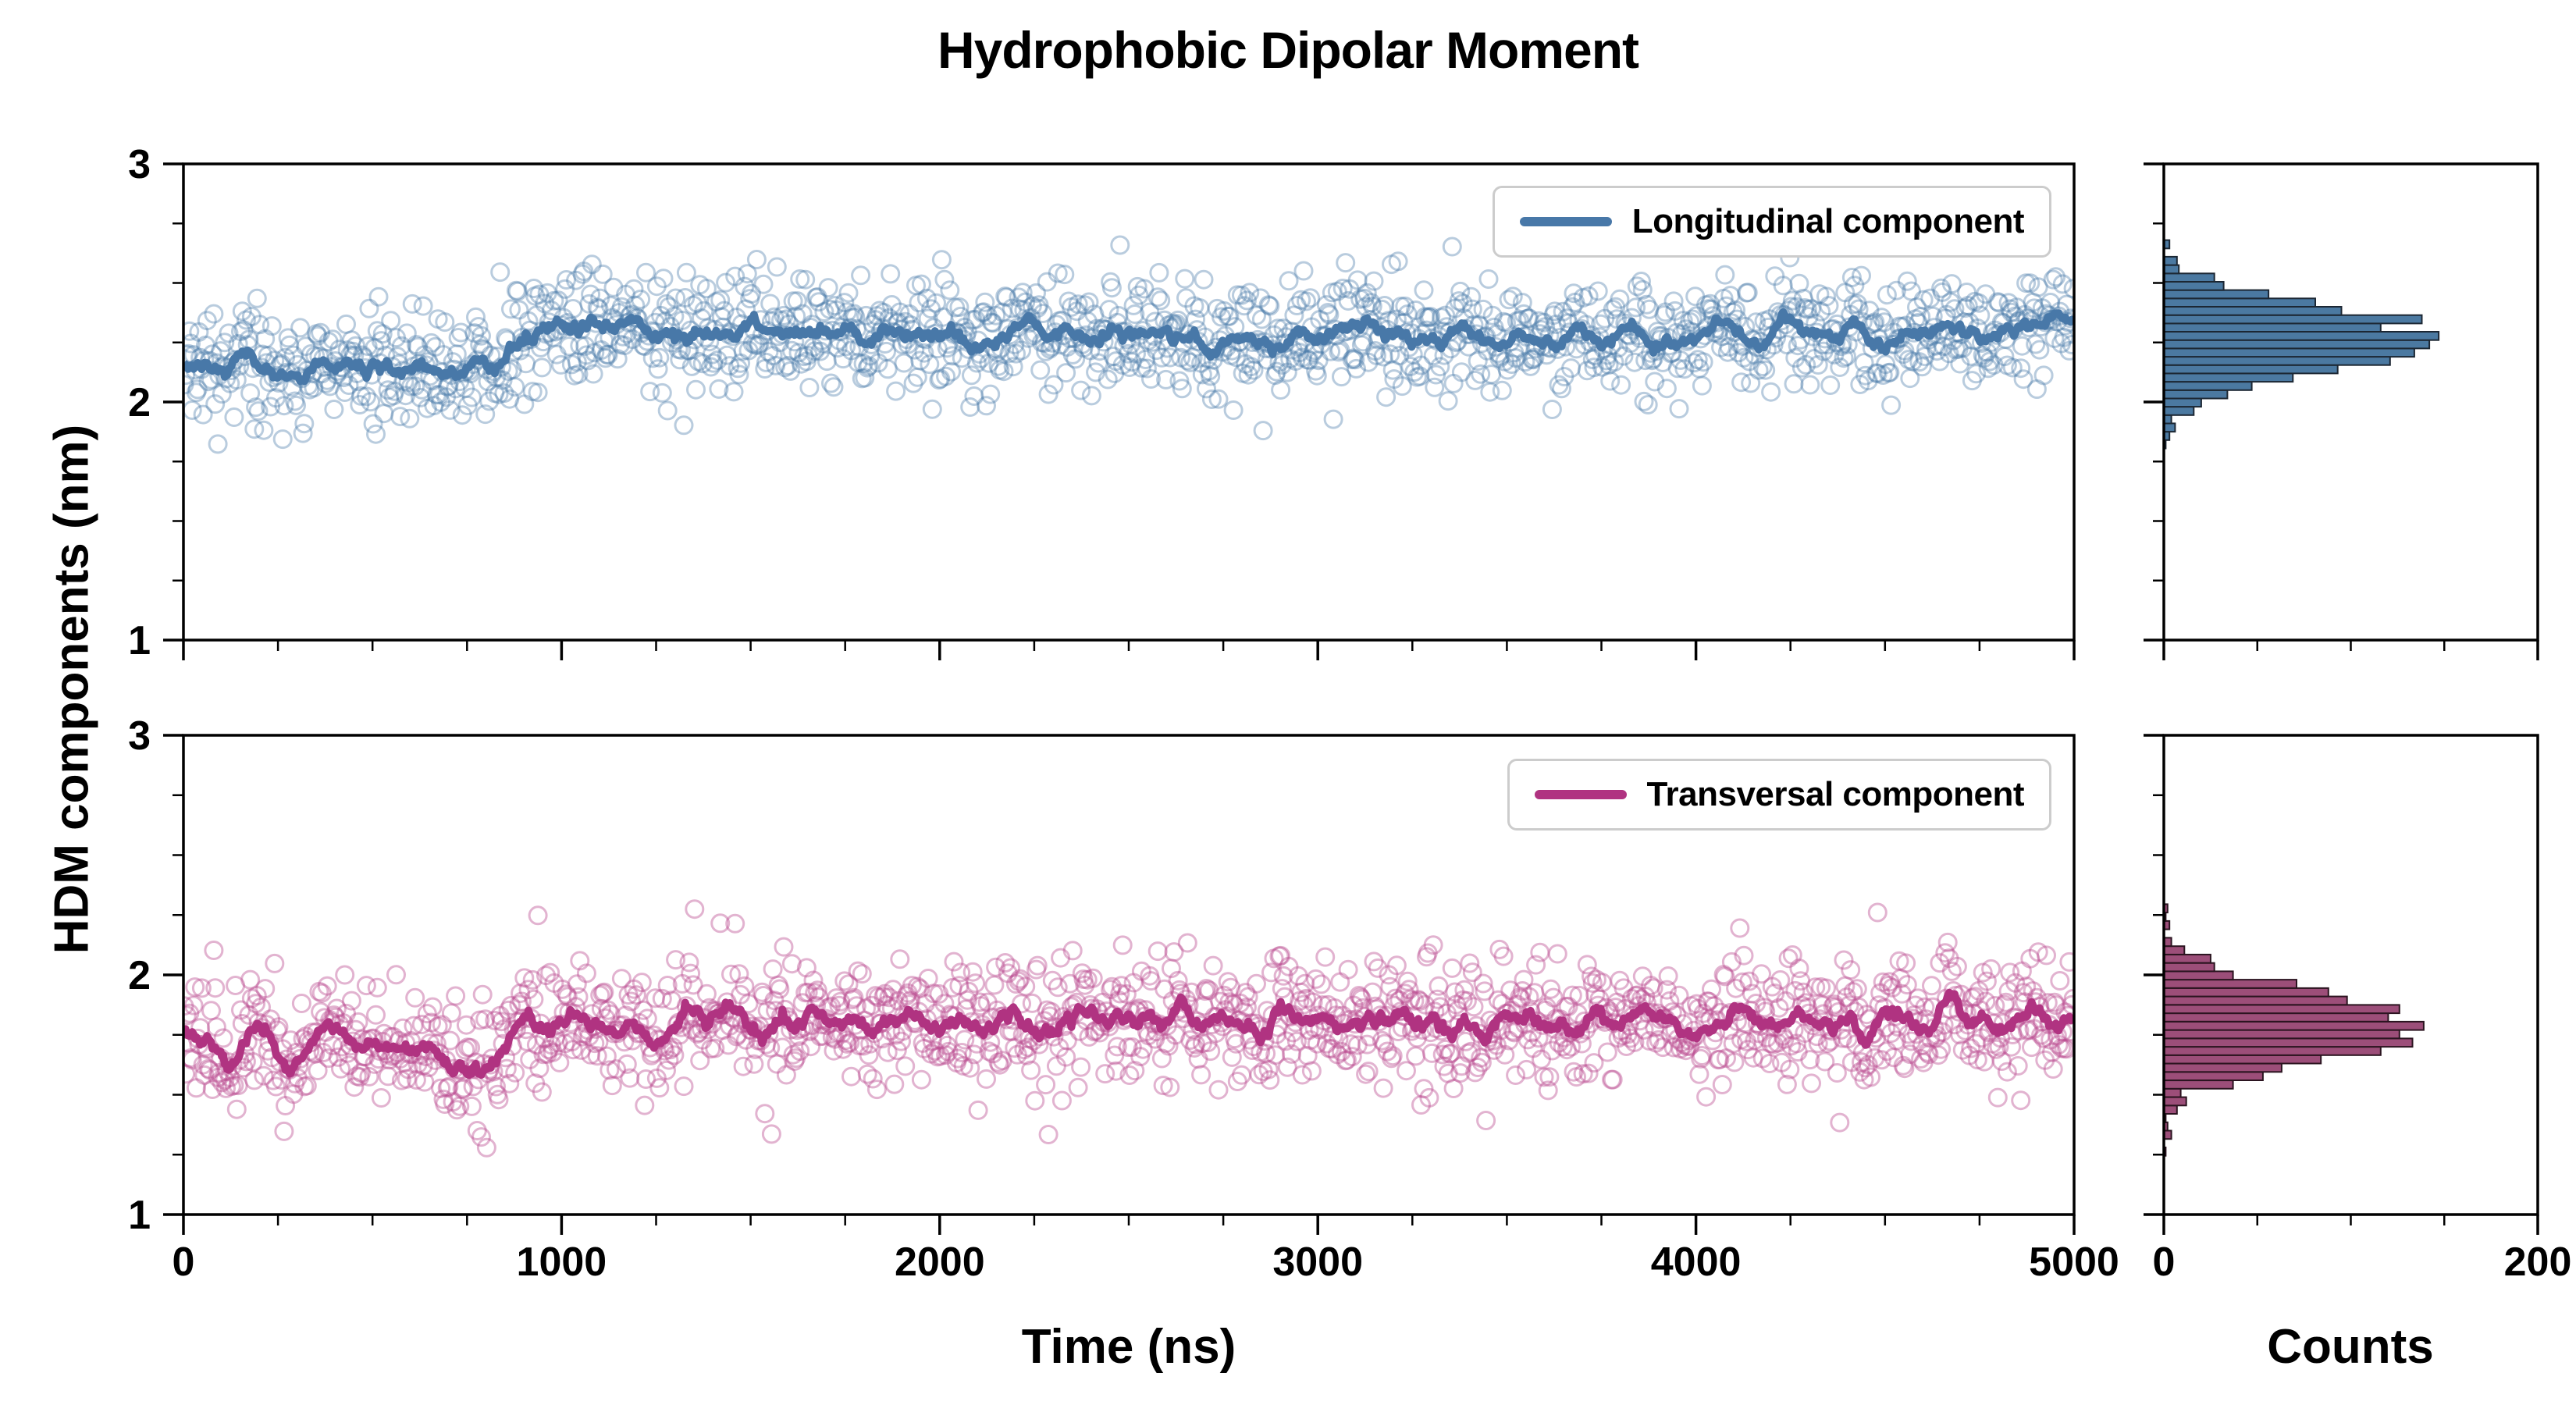  I want to click on legend-transversal: Transversal component, so click(1779, 795).